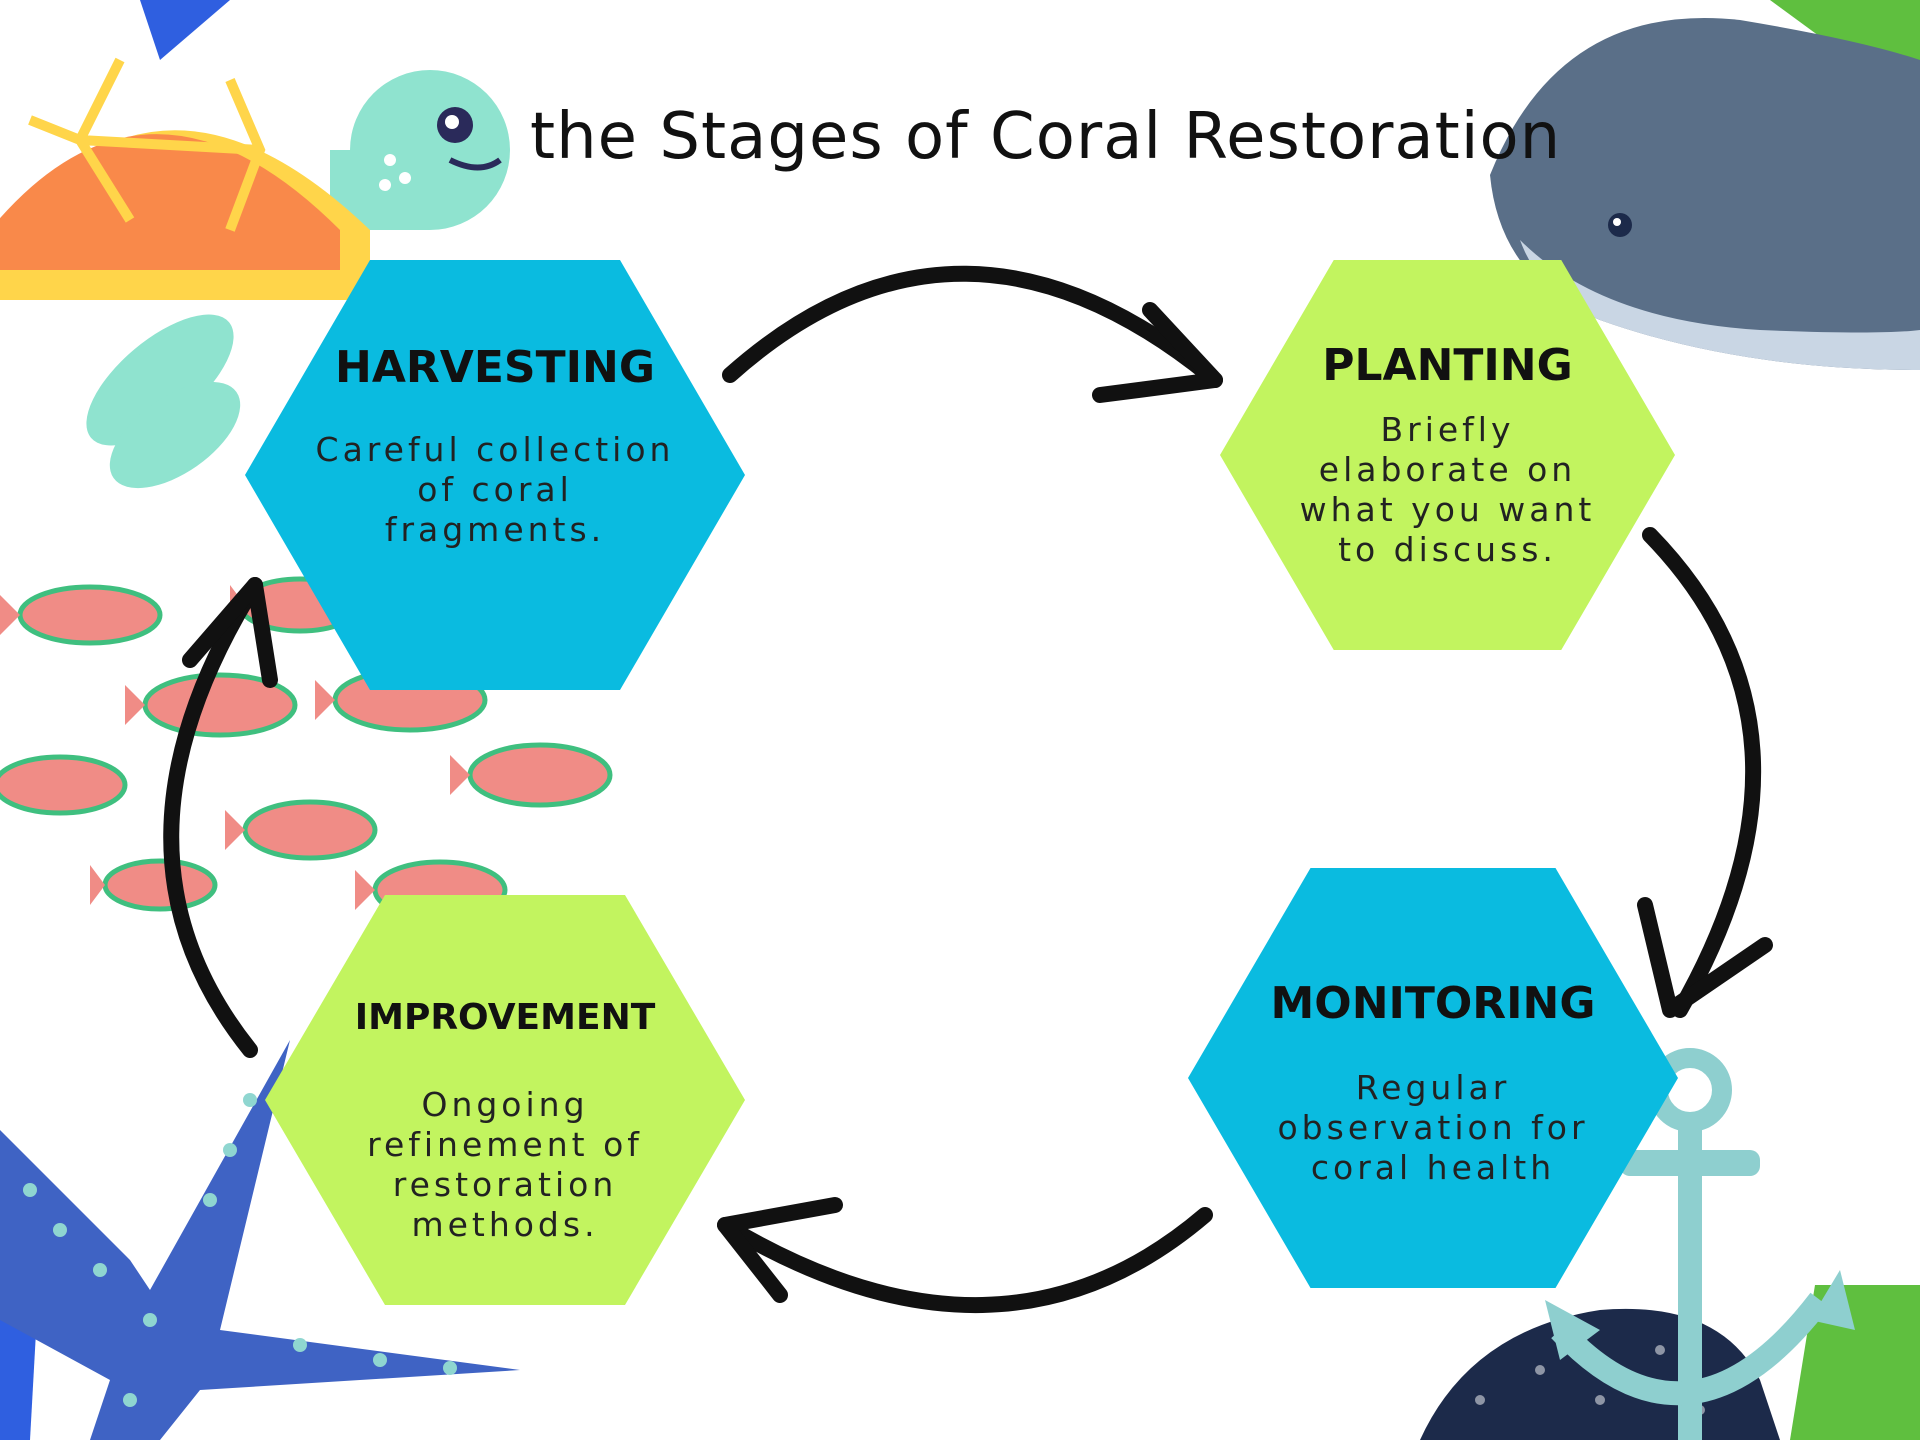 The image size is (1920, 1440). I want to click on stage-description-monitoring: Regular observation for coral health, so click(1433, 1127).